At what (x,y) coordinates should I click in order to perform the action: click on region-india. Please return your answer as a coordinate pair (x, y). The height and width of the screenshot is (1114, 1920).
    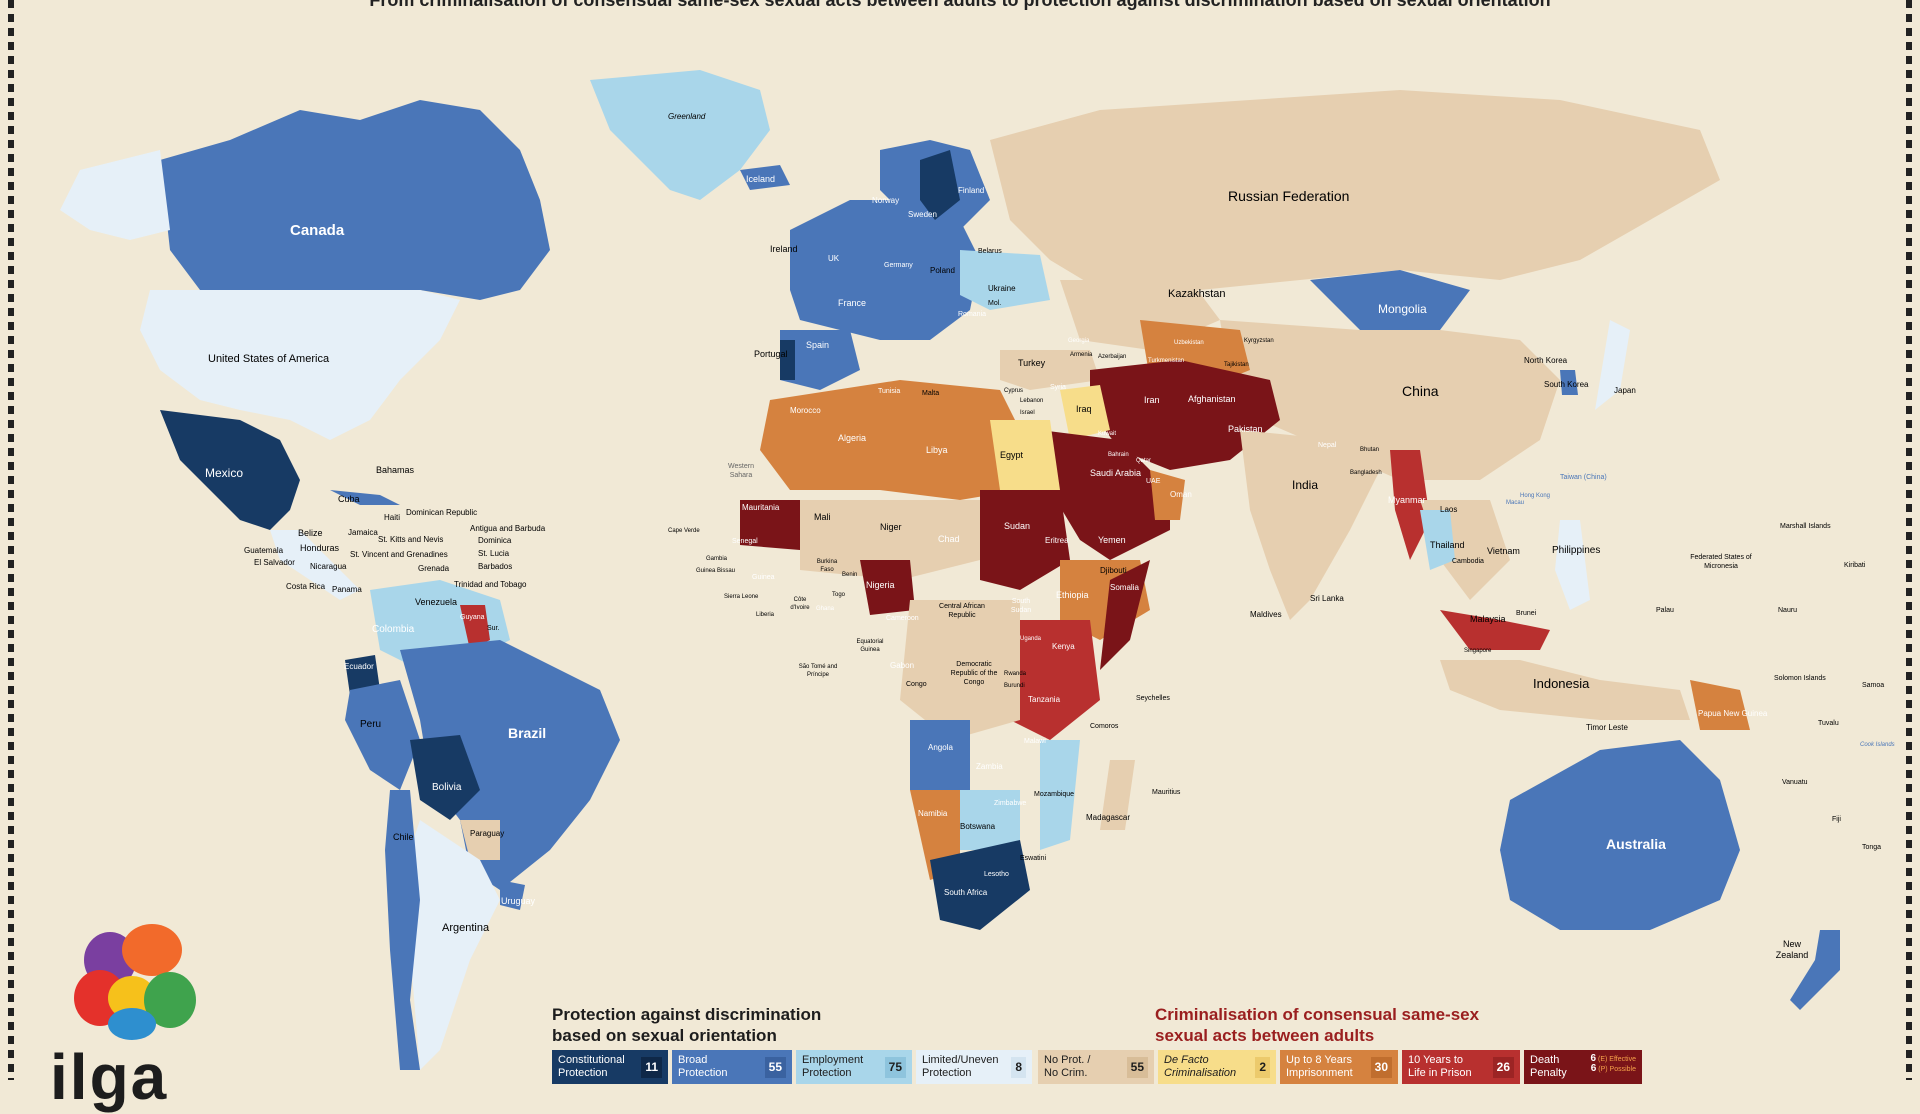
    Looking at the image, I should click on (1310, 525).